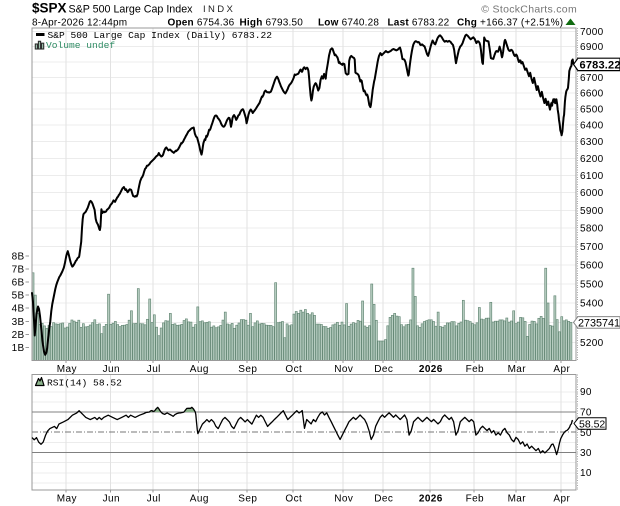 This screenshot has width=620, height=506. What do you see at coordinates (586, 473) in the screenshot?
I see `svg-text: 10` at bounding box center [586, 473].